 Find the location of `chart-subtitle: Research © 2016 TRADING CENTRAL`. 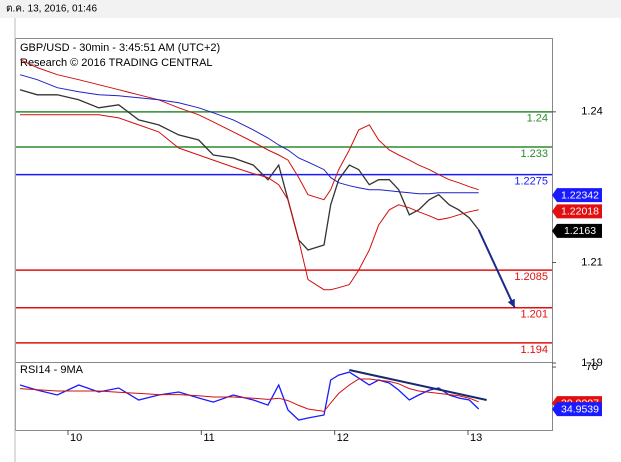

chart-subtitle: Research © 2016 TRADING CENTRAL is located at coordinates (116, 63).